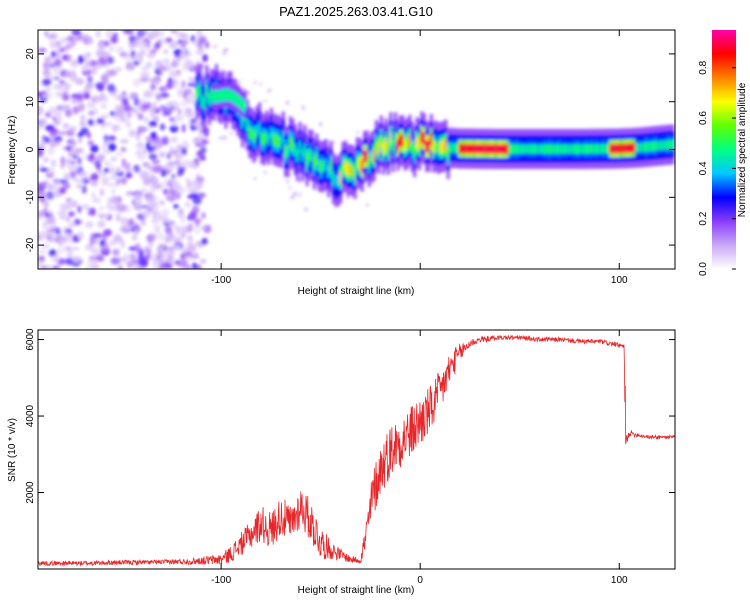  I want to click on colorbar-tick-label: 0.2, so click(703, 218).